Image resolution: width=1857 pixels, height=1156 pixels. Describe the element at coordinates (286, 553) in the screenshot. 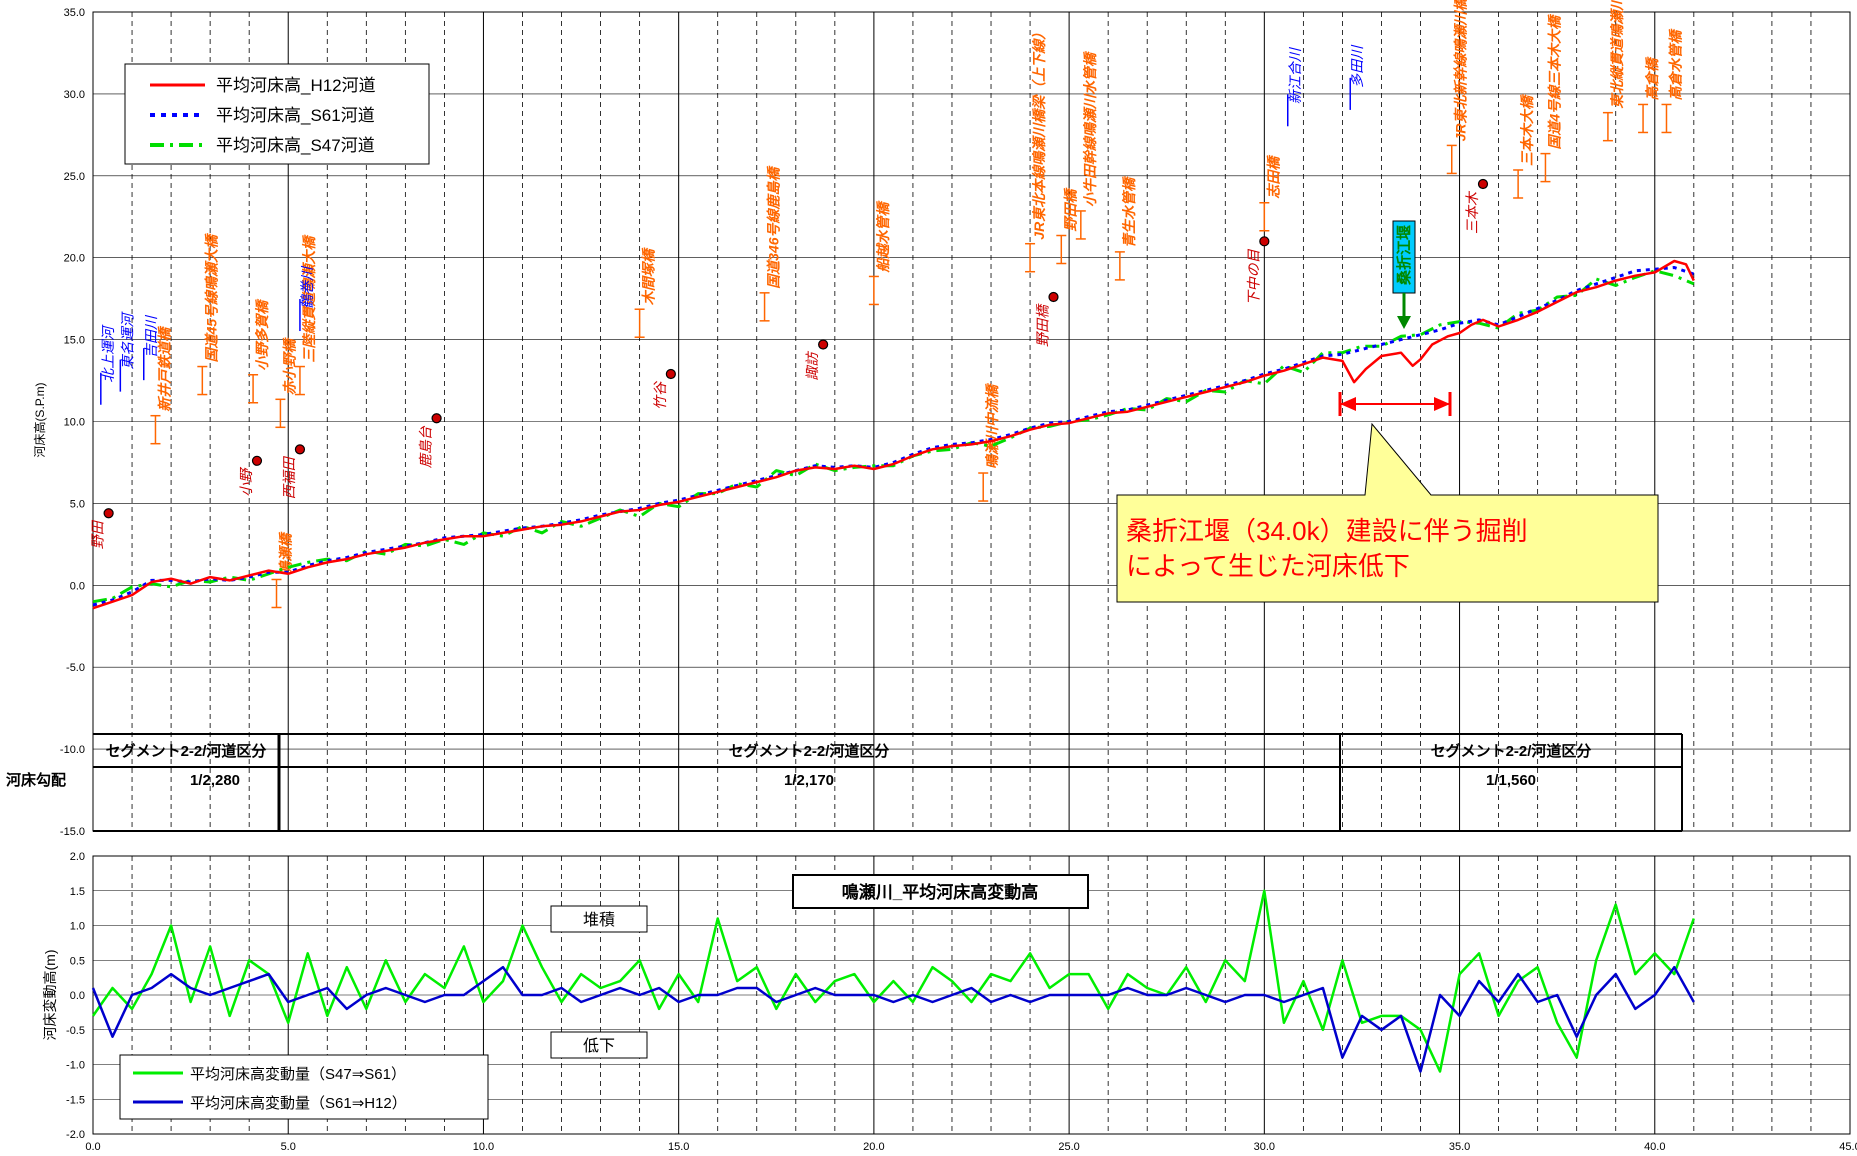

I see `bridge-label: 鳴瀬橋` at that location.